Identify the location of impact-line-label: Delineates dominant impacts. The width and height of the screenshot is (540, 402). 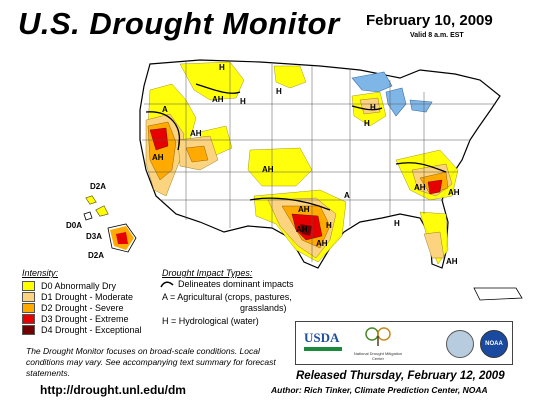
(236, 284).